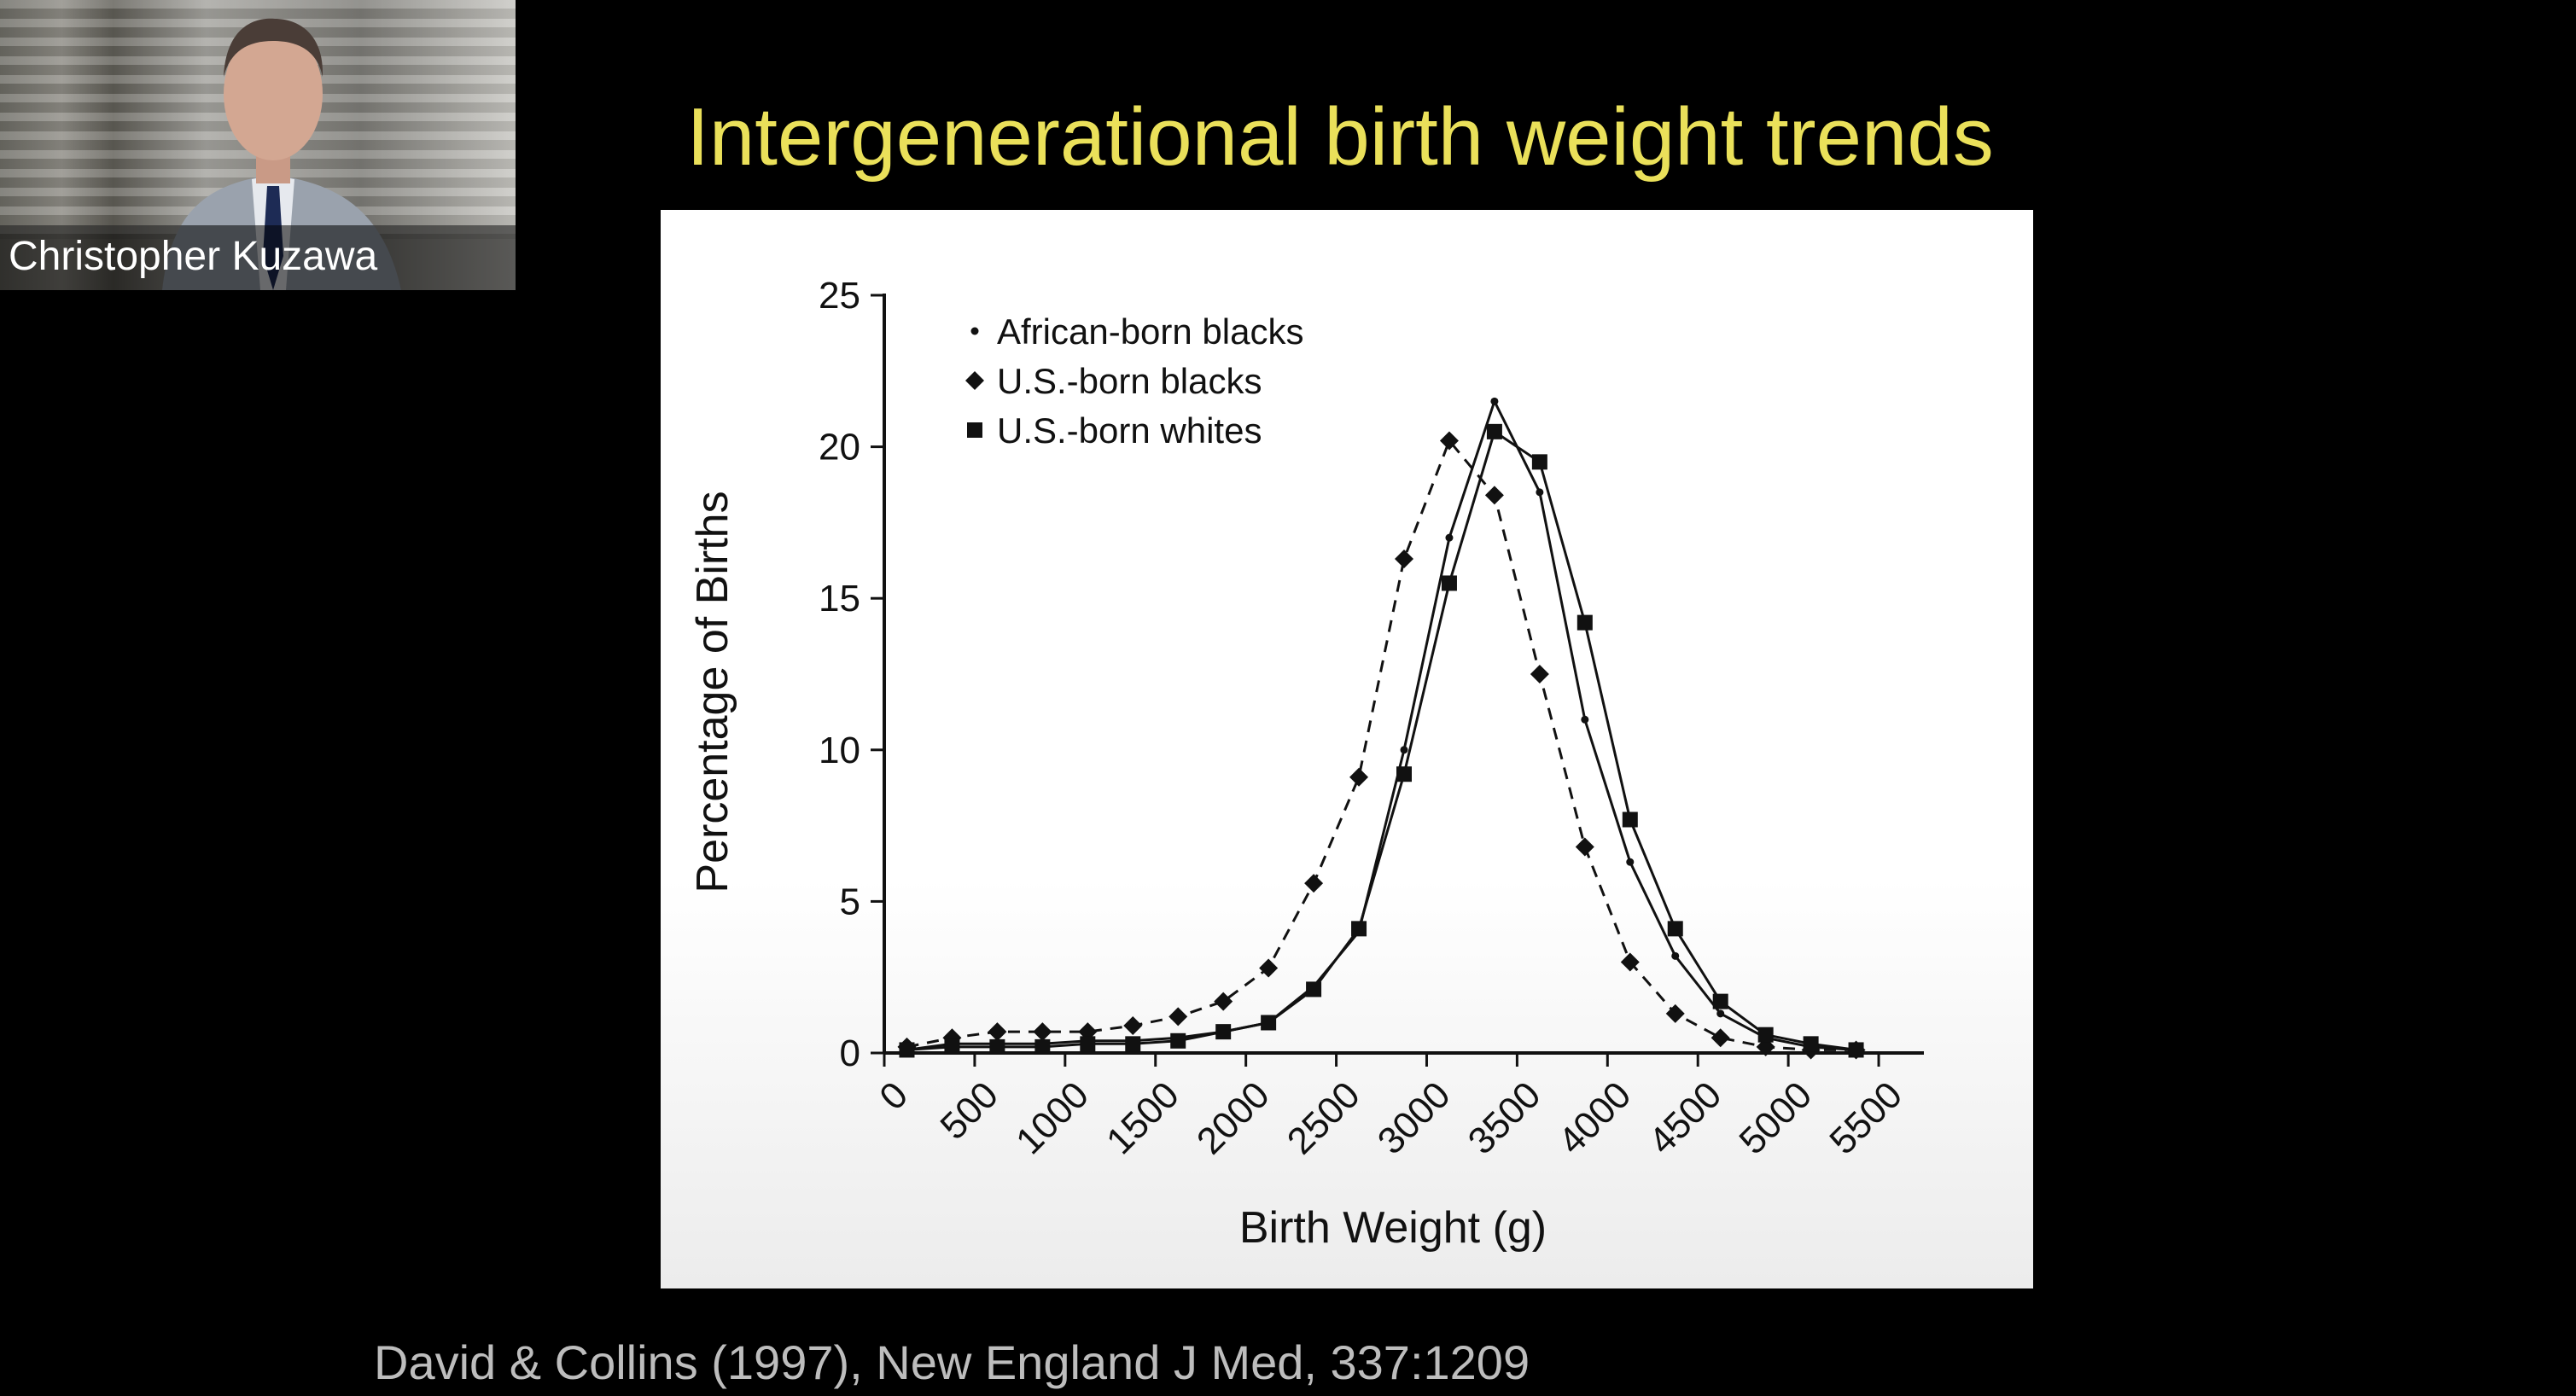 The width and height of the screenshot is (2576, 1396). Describe the element at coordinates (1393, 1228) in the screenshot. I see `x-axis-label: Birth Weight (g)` at that location.